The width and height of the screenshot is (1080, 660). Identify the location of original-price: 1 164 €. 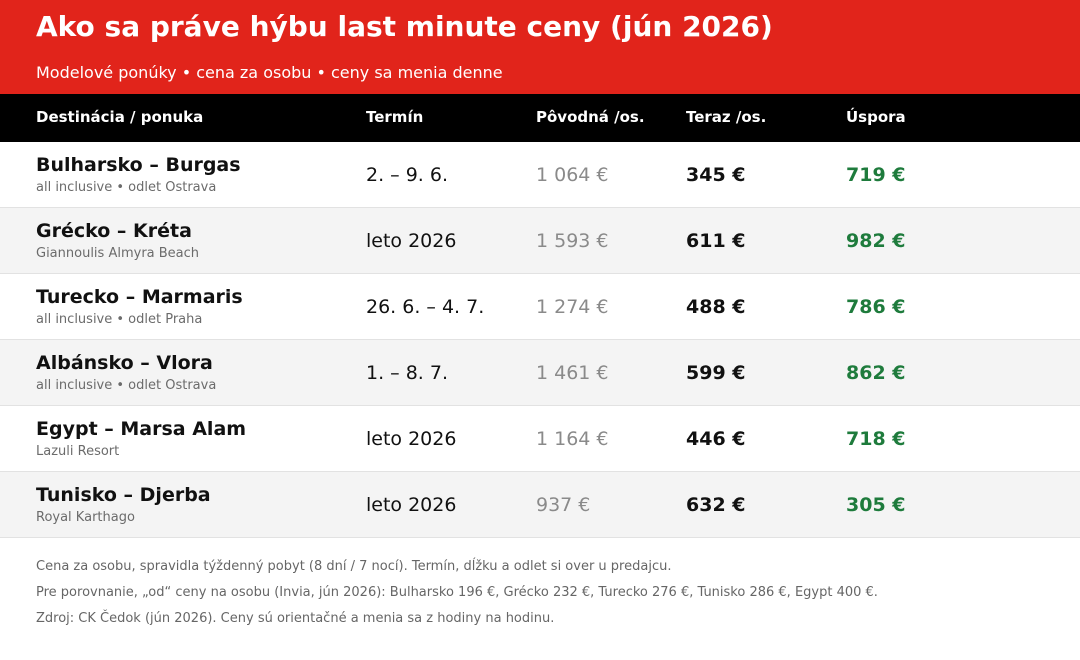
(572, 439).